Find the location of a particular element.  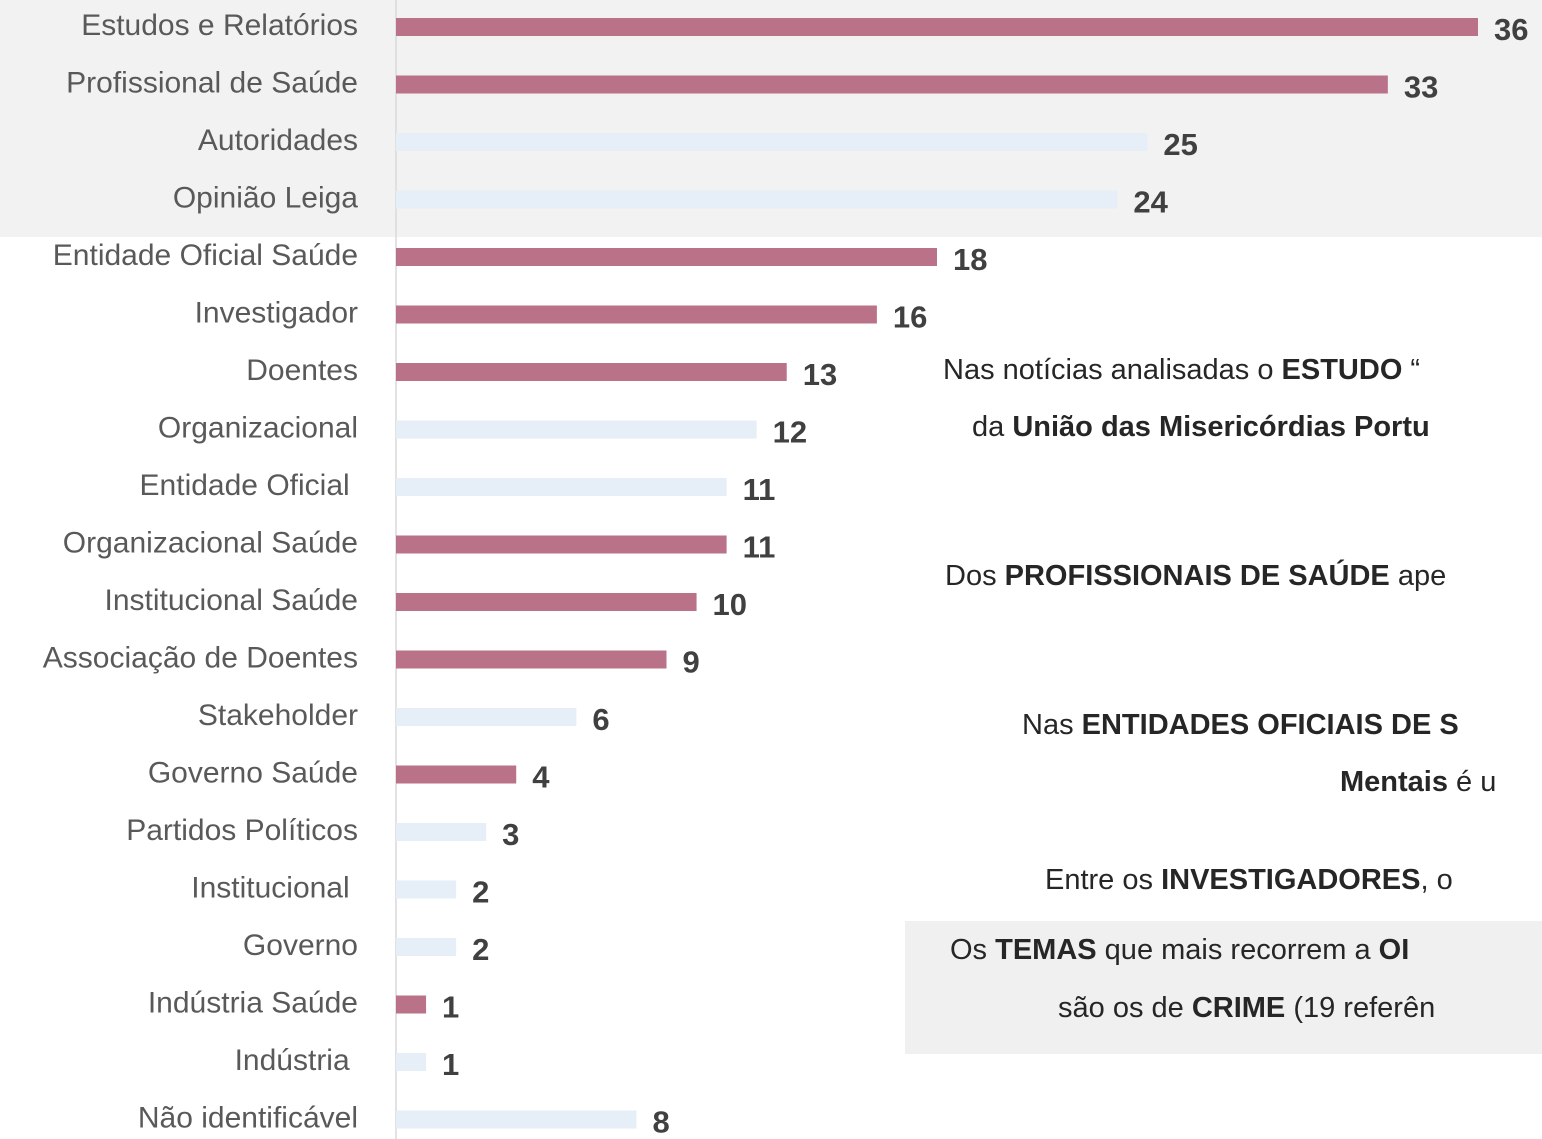

annotation-run: Mentais is located at coordinates (1394, 782).